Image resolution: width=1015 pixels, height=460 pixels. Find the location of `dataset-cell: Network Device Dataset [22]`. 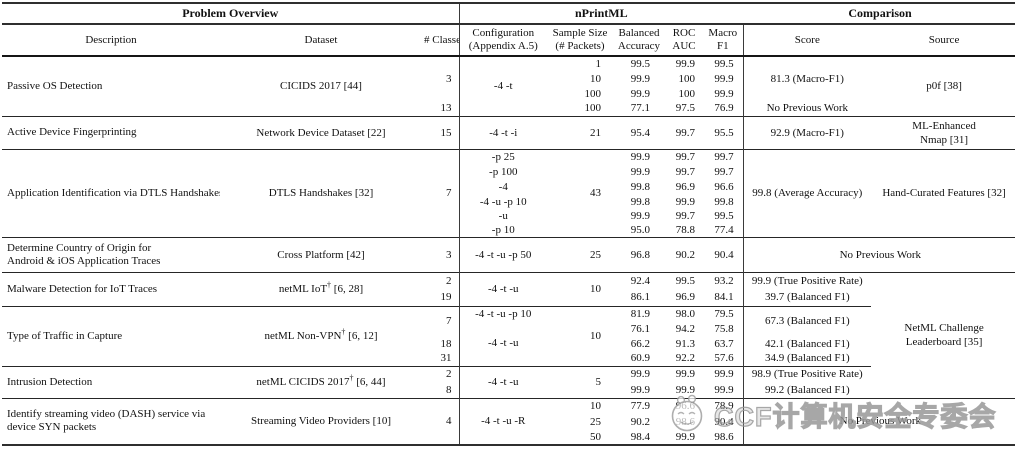

dataset-cell: Network Device Dataset [22] is located at coordinates (321, 132).